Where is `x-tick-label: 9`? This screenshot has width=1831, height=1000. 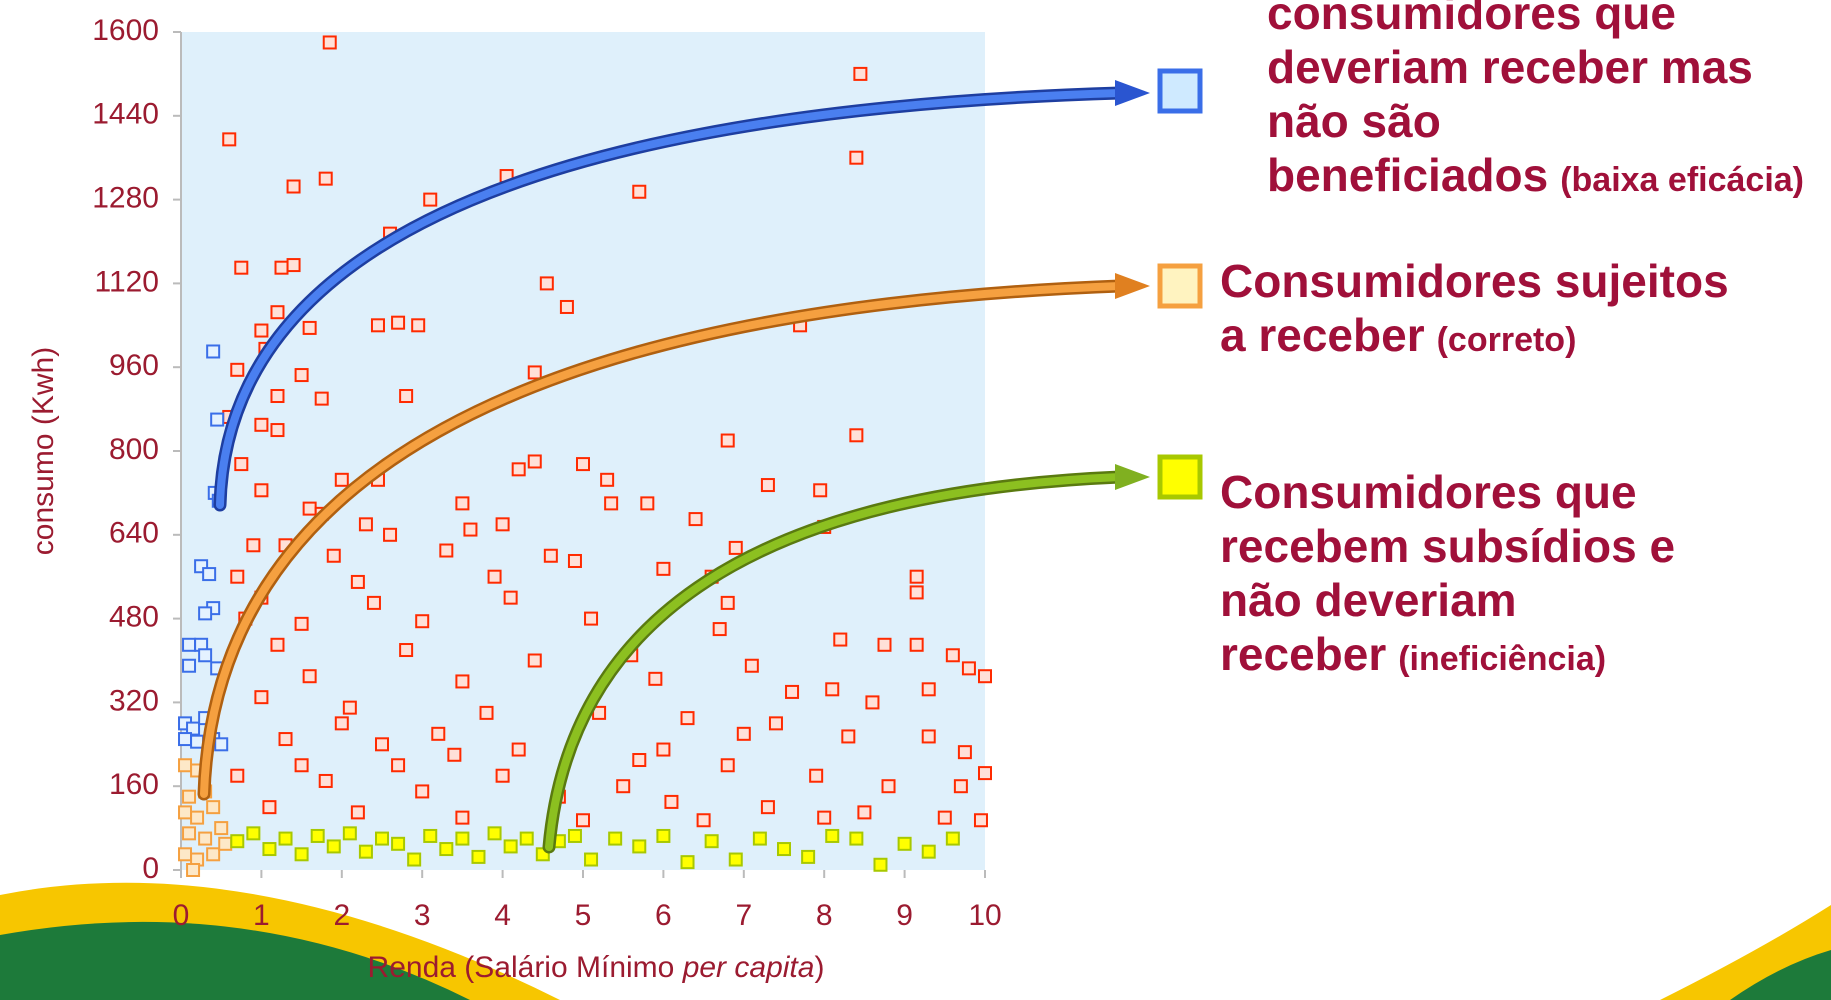 x-tick-label: 9 is located at coordinates (904, 915).